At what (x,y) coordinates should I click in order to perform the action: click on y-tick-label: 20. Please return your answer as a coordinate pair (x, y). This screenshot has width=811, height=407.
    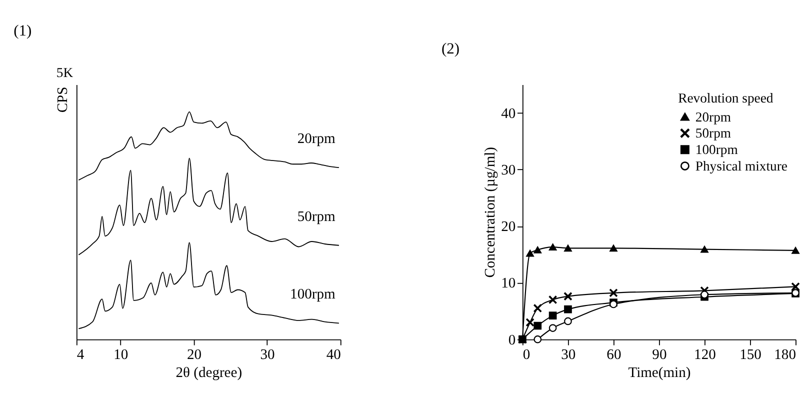
    Looking at the image, I should click on (508, 227).